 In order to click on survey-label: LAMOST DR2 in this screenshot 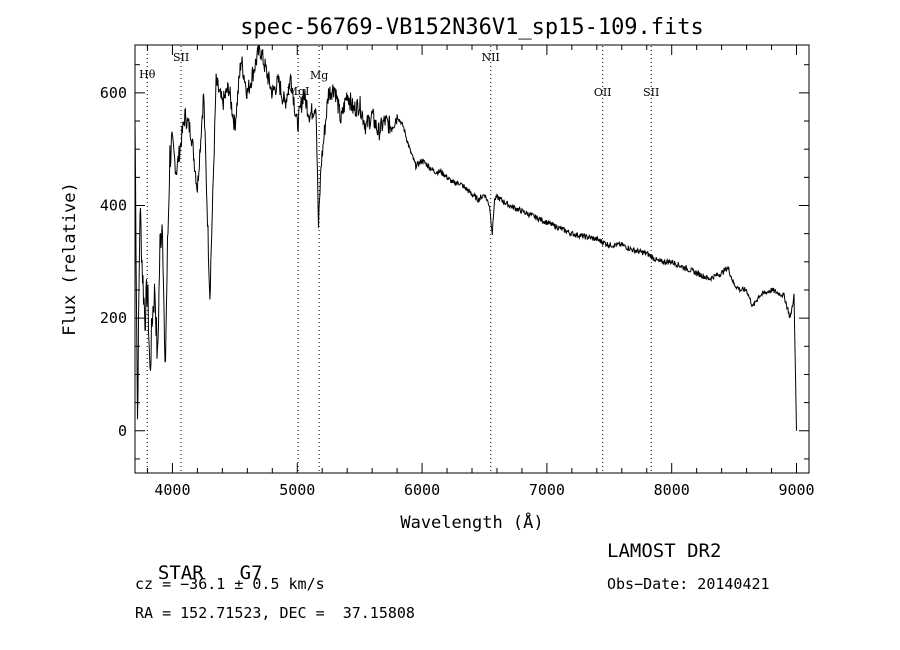, I will do `click(664, 551)`.